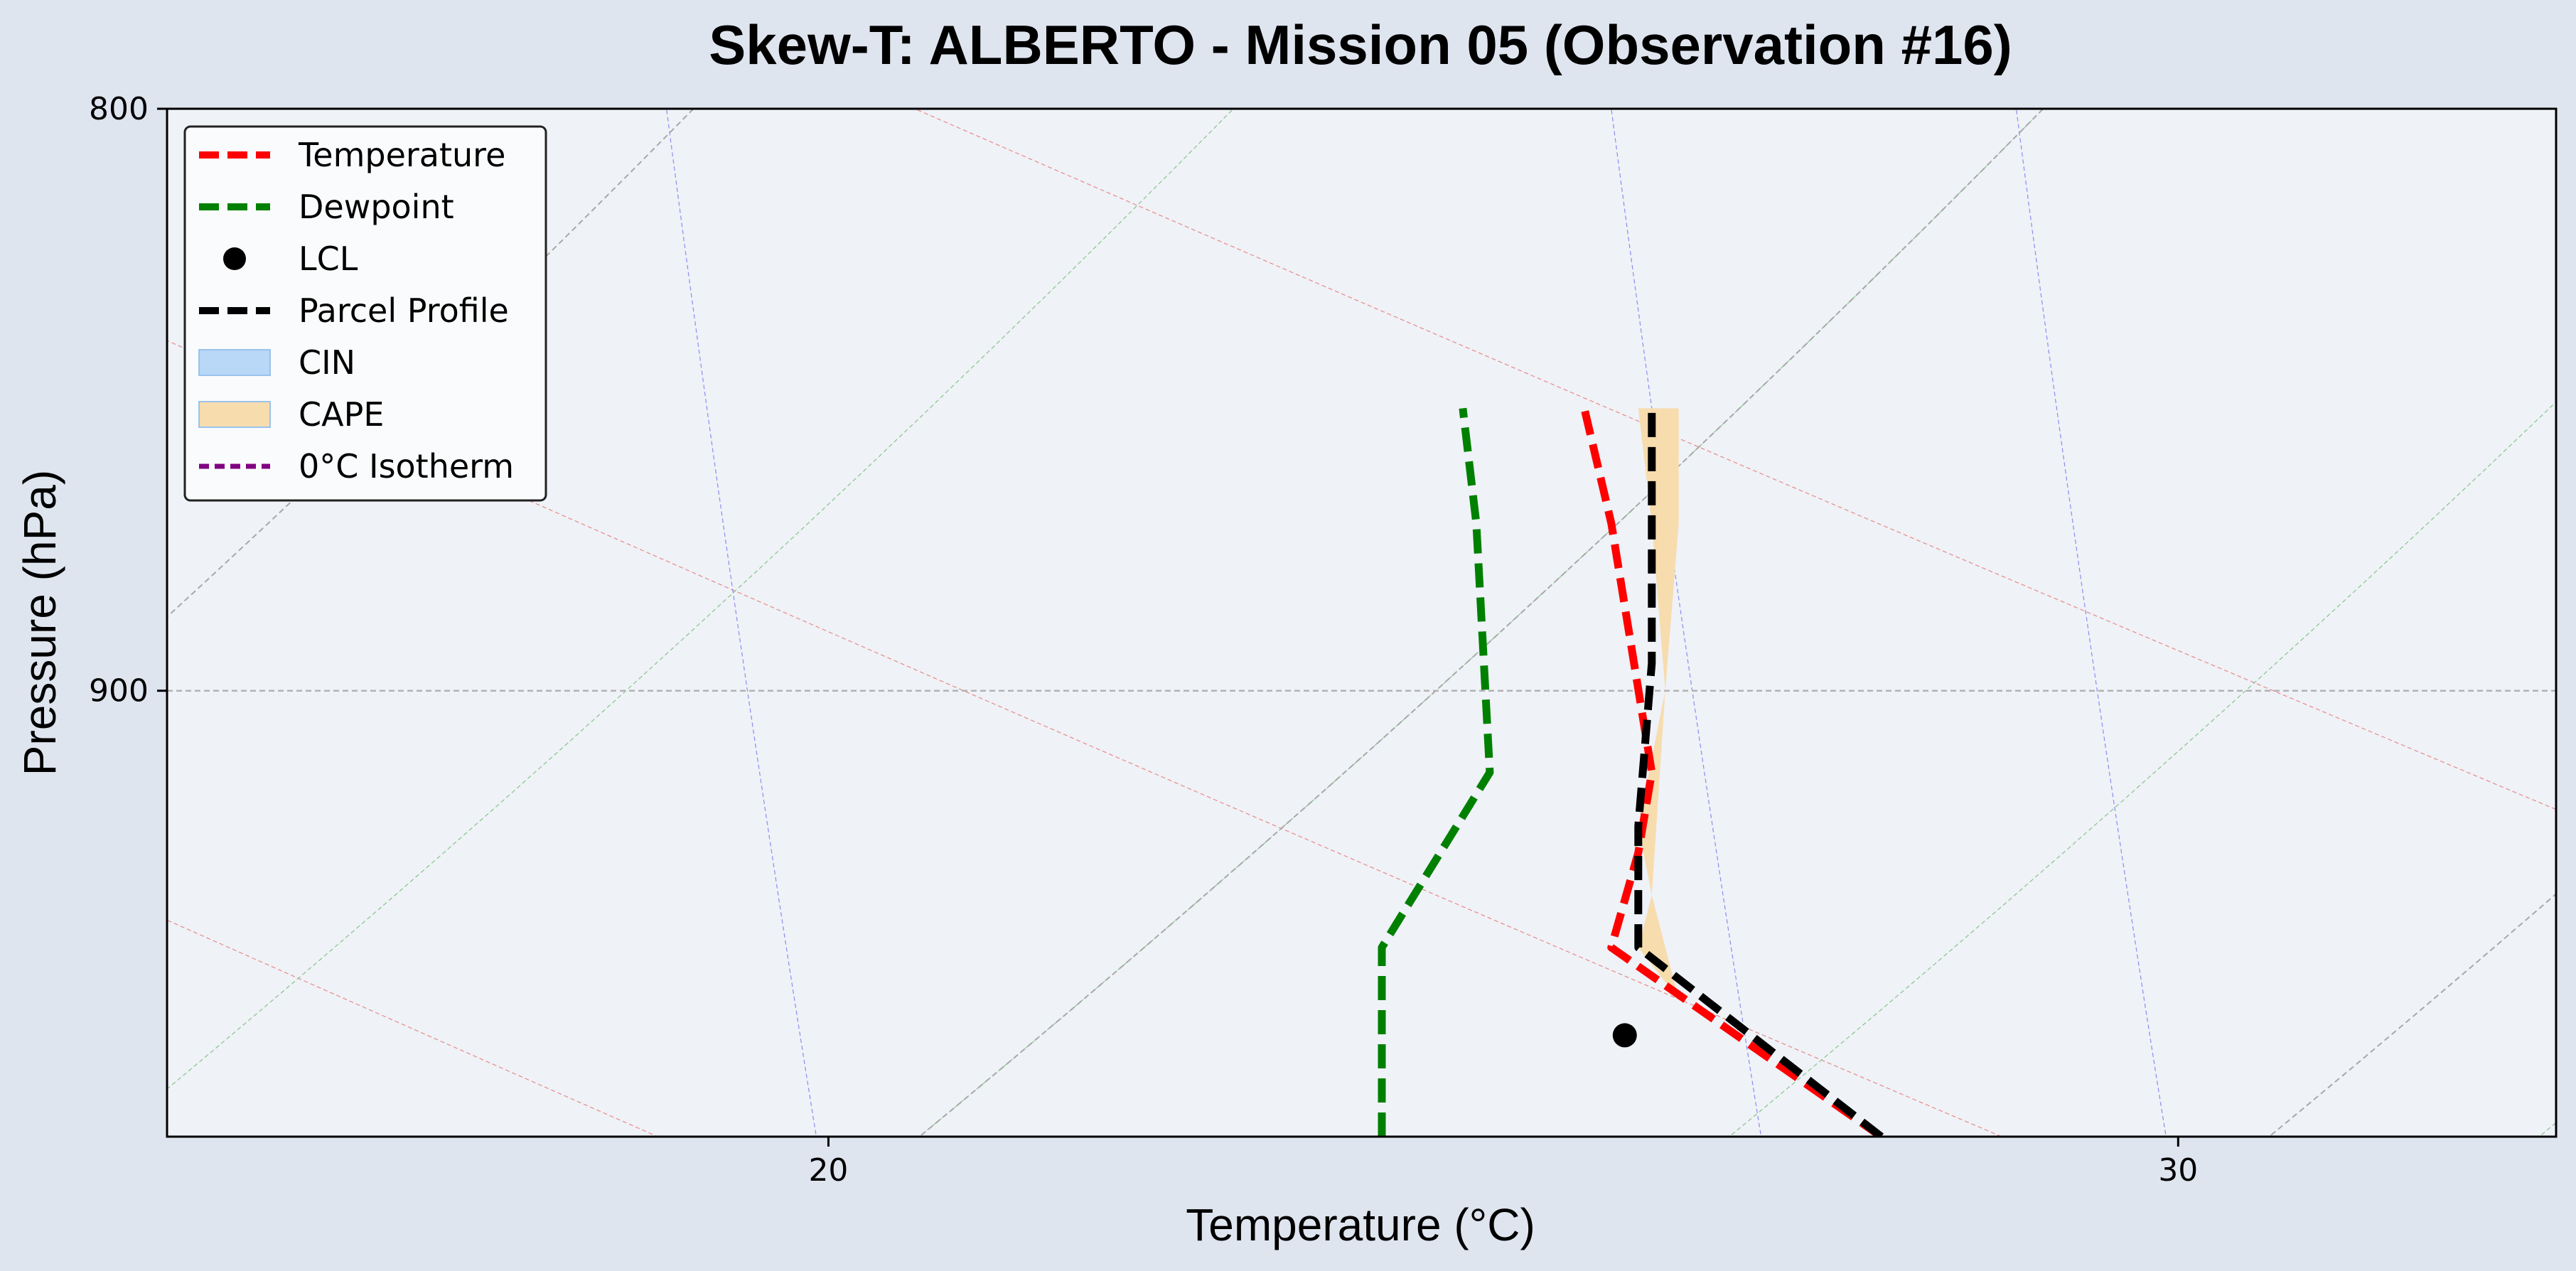  What do you see at coordinates (234, 258) in the screenshot?
I see `legend-swatch-lcl` at bounding box center [234, 258].